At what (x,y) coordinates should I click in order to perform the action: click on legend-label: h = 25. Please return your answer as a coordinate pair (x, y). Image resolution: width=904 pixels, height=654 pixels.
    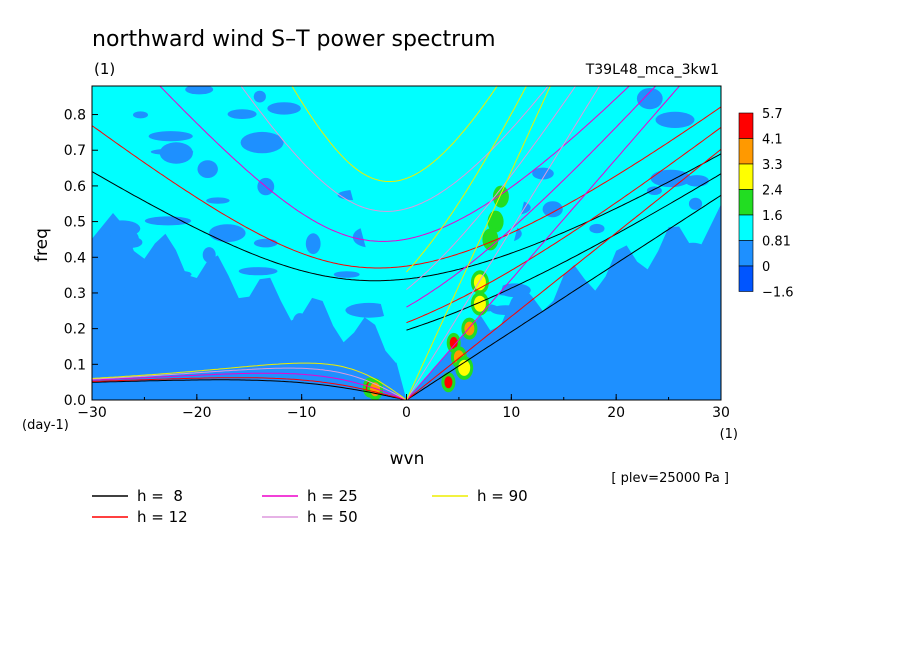
    Looking at the image, I should click on (332, 496).